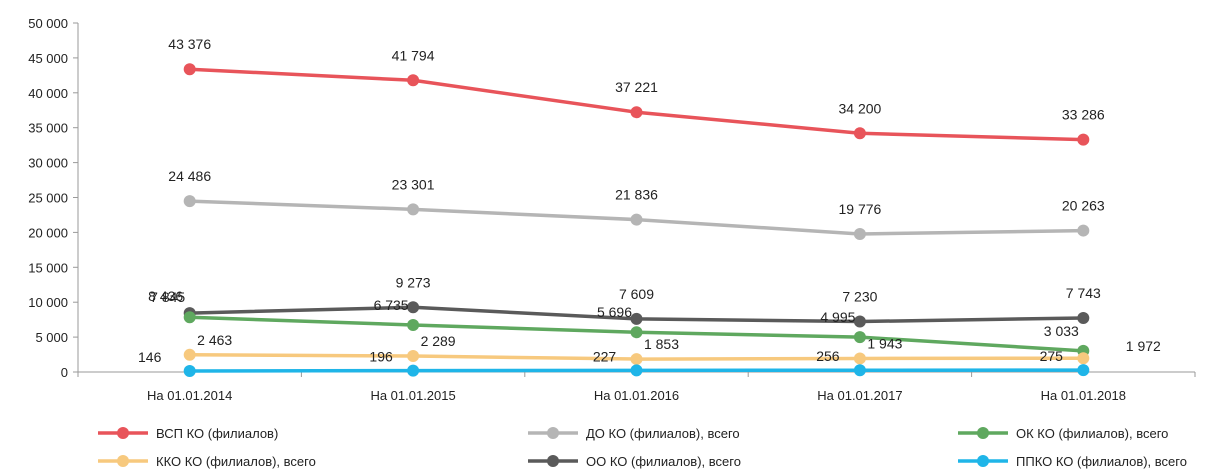  I want to click on data-label-vsp: 33 286, so click(1083, 115).